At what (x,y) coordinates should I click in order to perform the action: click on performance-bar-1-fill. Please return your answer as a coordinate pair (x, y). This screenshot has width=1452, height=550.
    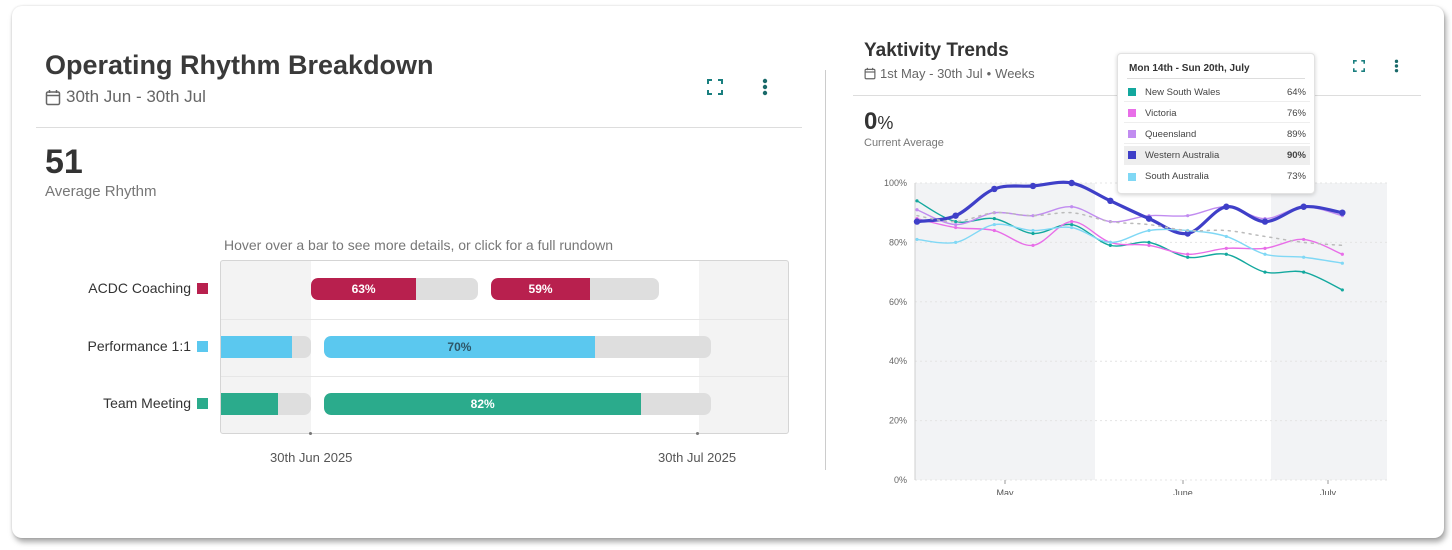
    Looking at the image, I should click on (257, 347).